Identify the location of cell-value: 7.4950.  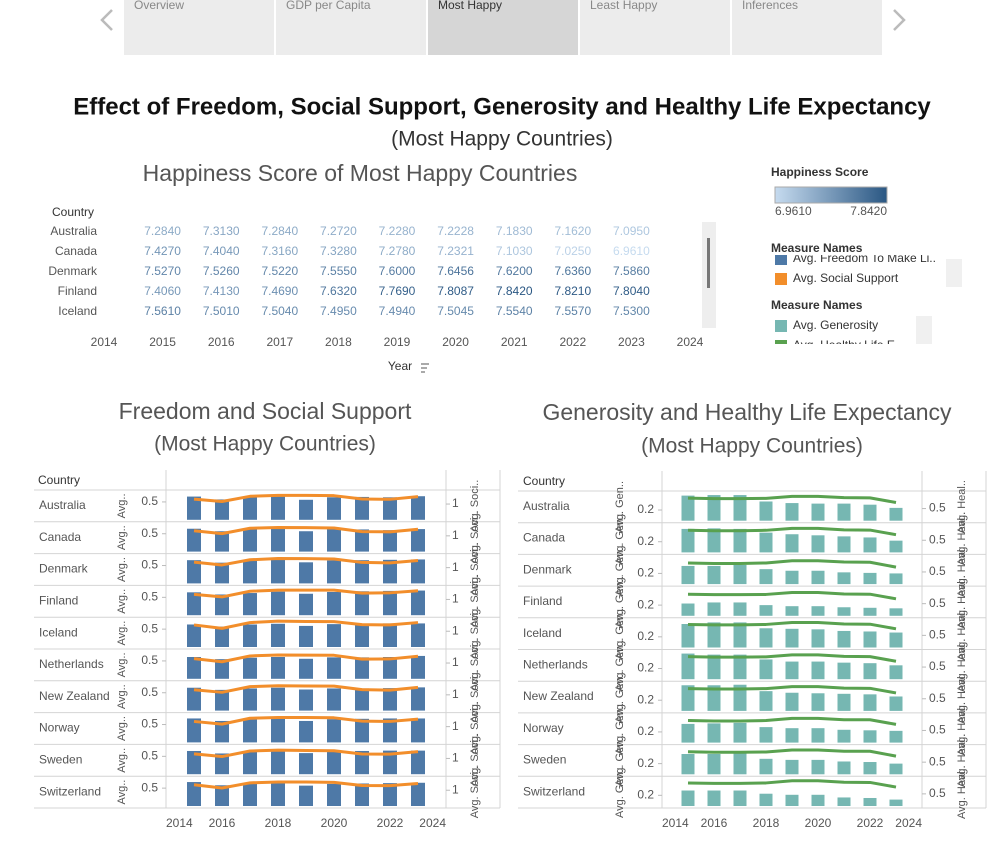
(338, 311).